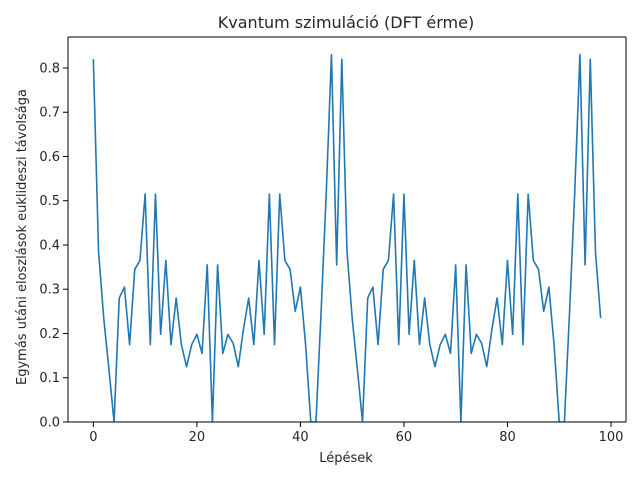 The height and width of the screenshot is (480, 640). I want to click on y-tick-label: 0.5, so click(49, 201).